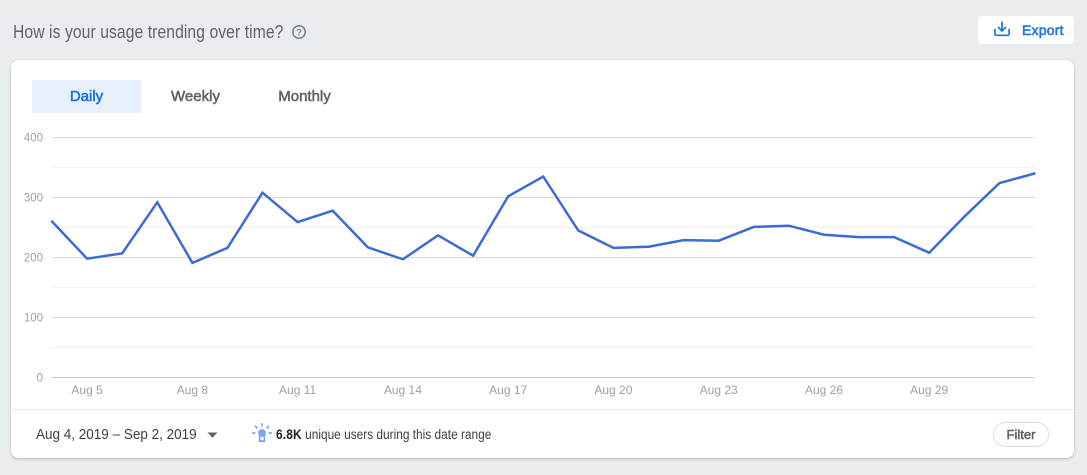  Describe the element at coordinates (87, 390) in the screenshot. I see `svg-text: Aug 5` at that location.